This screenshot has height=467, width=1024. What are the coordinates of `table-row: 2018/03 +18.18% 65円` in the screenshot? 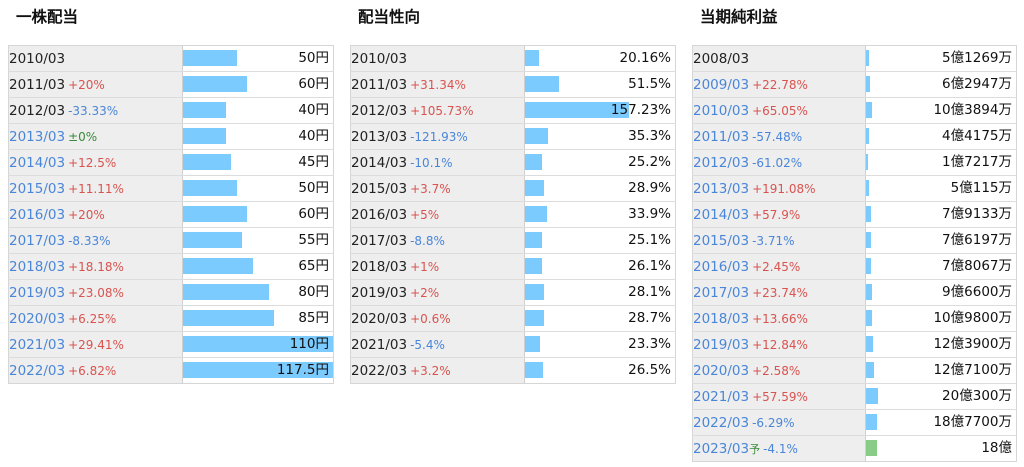 It's located at (171, 266).